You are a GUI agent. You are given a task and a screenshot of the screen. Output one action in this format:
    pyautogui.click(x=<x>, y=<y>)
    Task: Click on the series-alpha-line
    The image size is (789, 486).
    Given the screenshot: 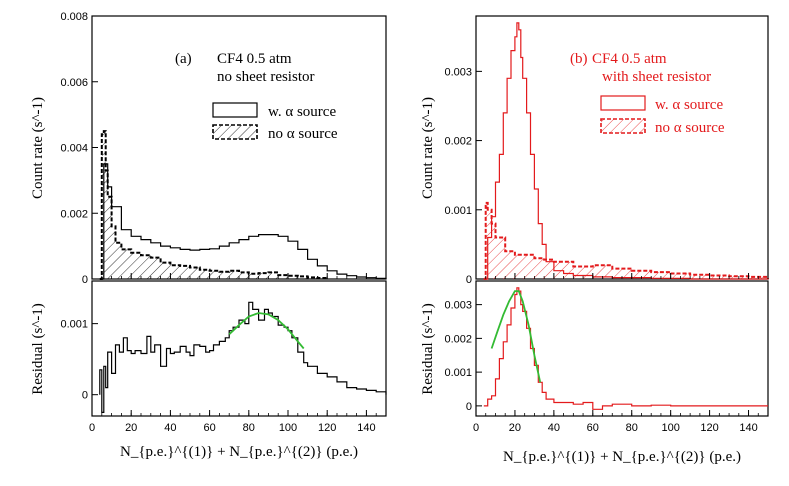 What is the action you would take?
    pyautogui.click(x=243, y=221)
    